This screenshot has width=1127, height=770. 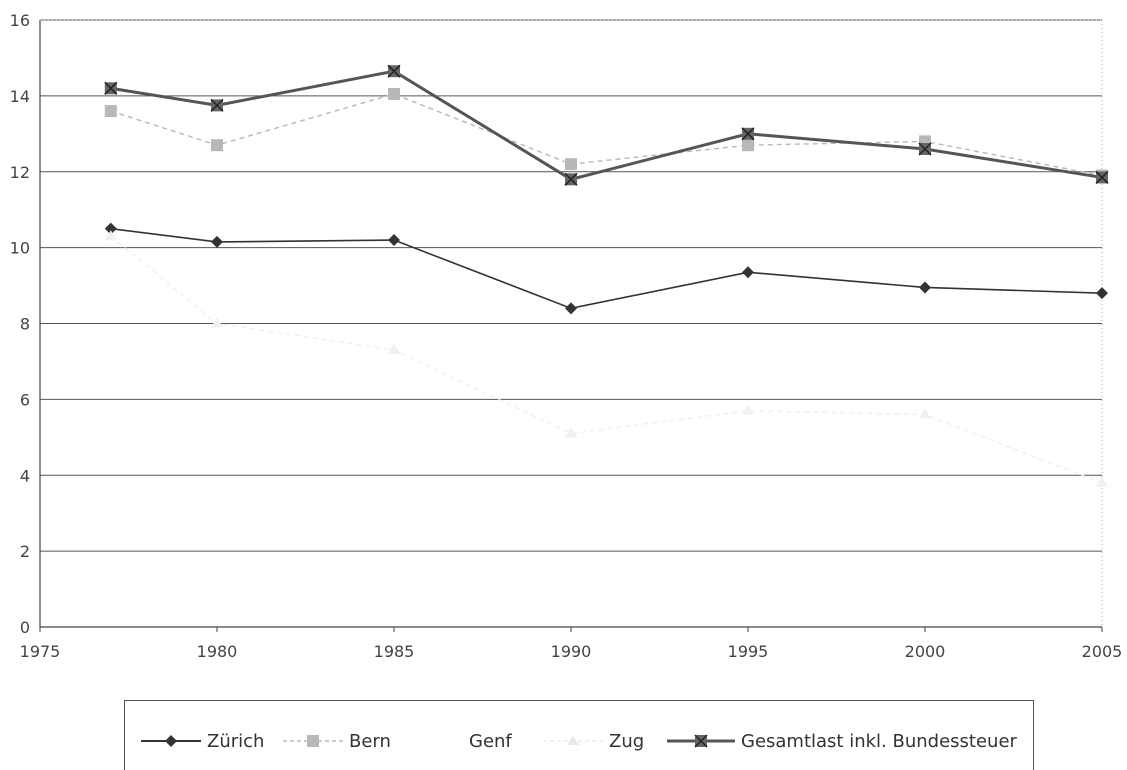 I want to click on legend-marker-bern, so click(x=313, y=741).